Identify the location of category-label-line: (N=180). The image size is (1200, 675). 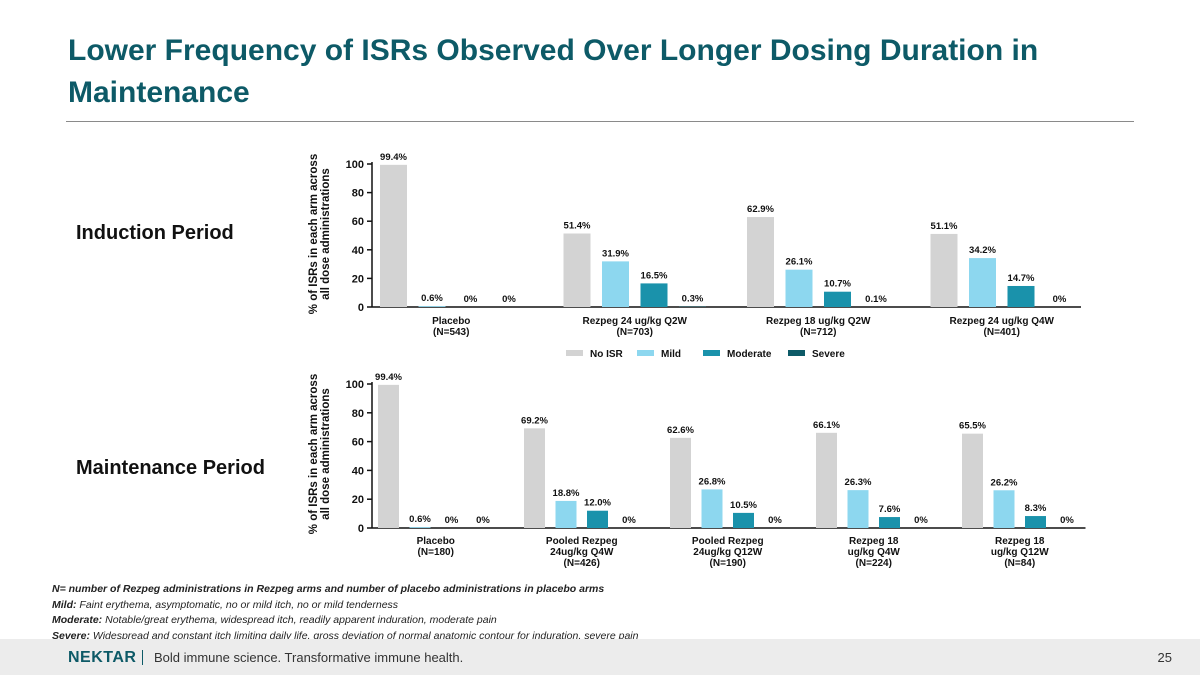
(436, 552).